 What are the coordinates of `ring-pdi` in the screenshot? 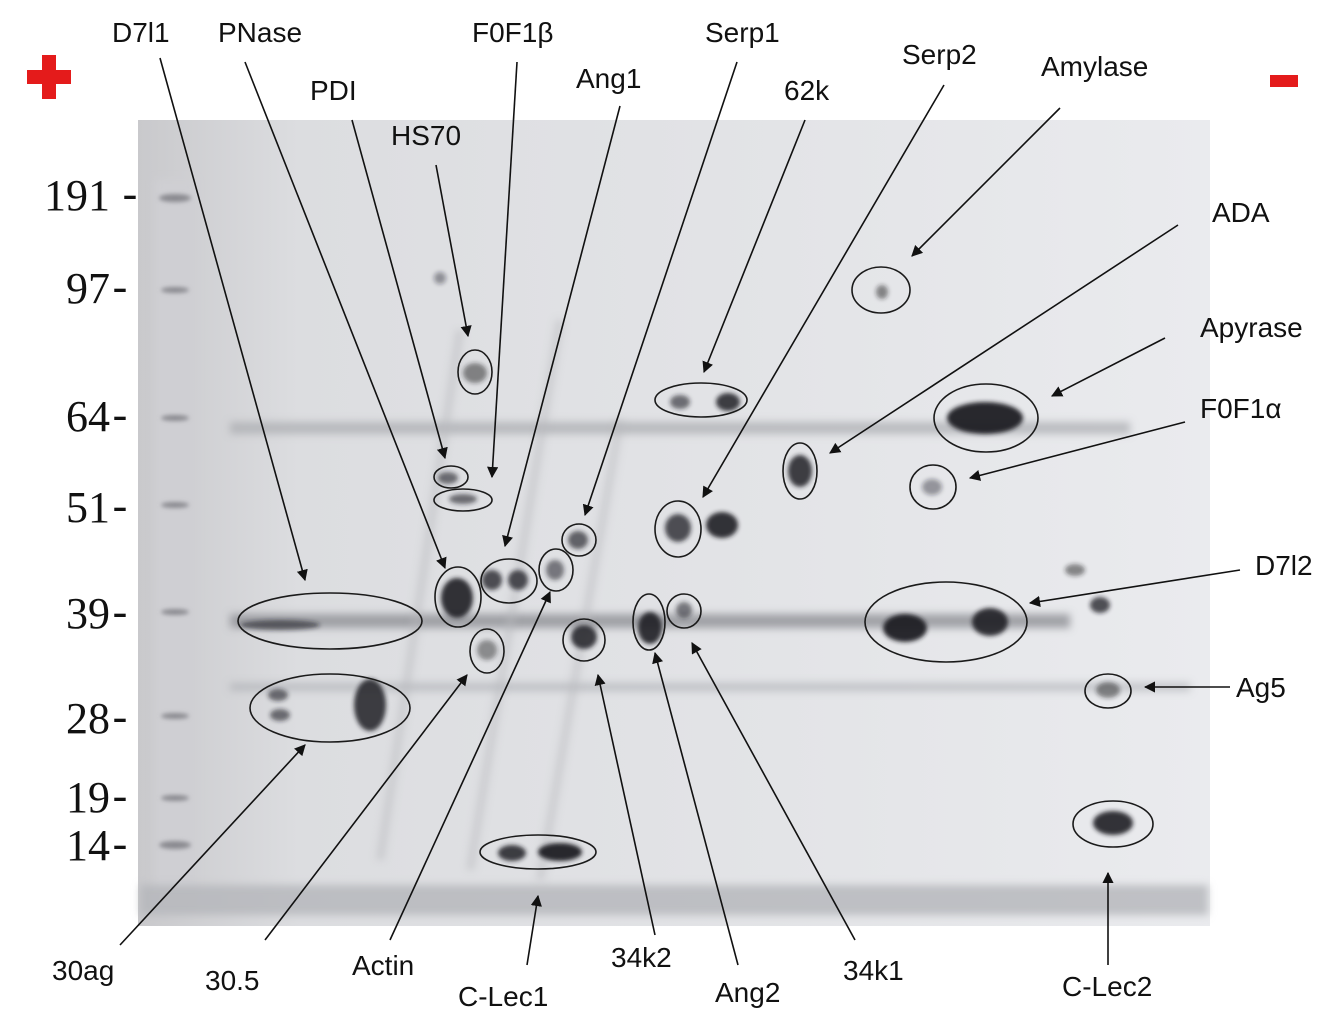 It's located at (451, 477).